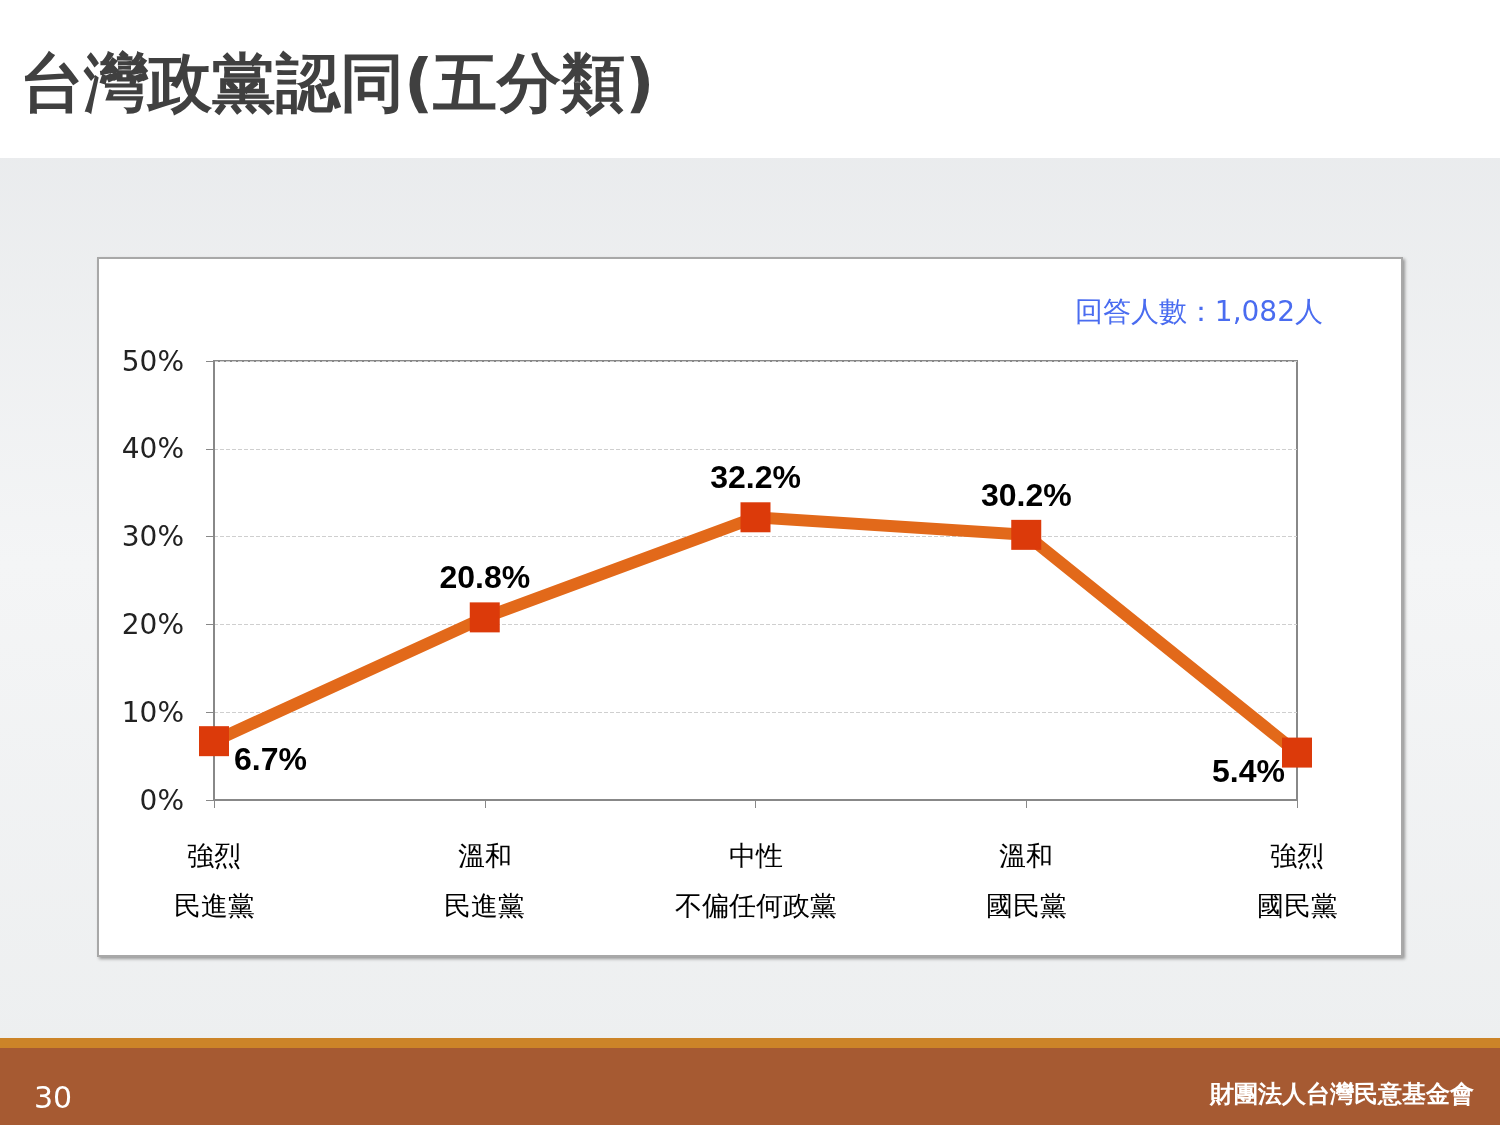 This screenshot has height=1125, width=1500. I want to click on data-label: 32.2%, so click(755, 477).